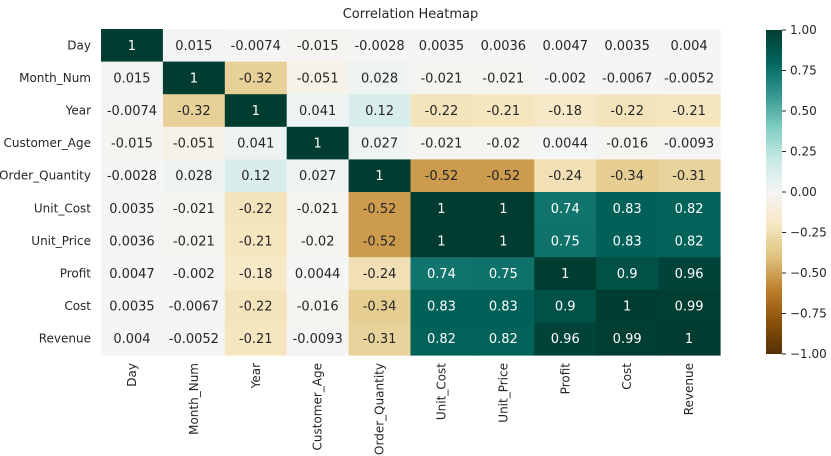 The image size is (831, 456). What do you see at coordinates (803, 111) in the screenshot?
I see `colorbar-tick-label: 0.50` at bounding box center [803, 111].